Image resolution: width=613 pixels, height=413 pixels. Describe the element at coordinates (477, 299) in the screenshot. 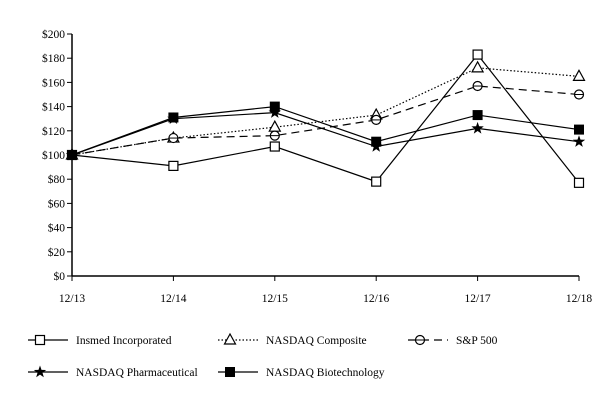

I see `x-tick-label: 12/17` at that location.